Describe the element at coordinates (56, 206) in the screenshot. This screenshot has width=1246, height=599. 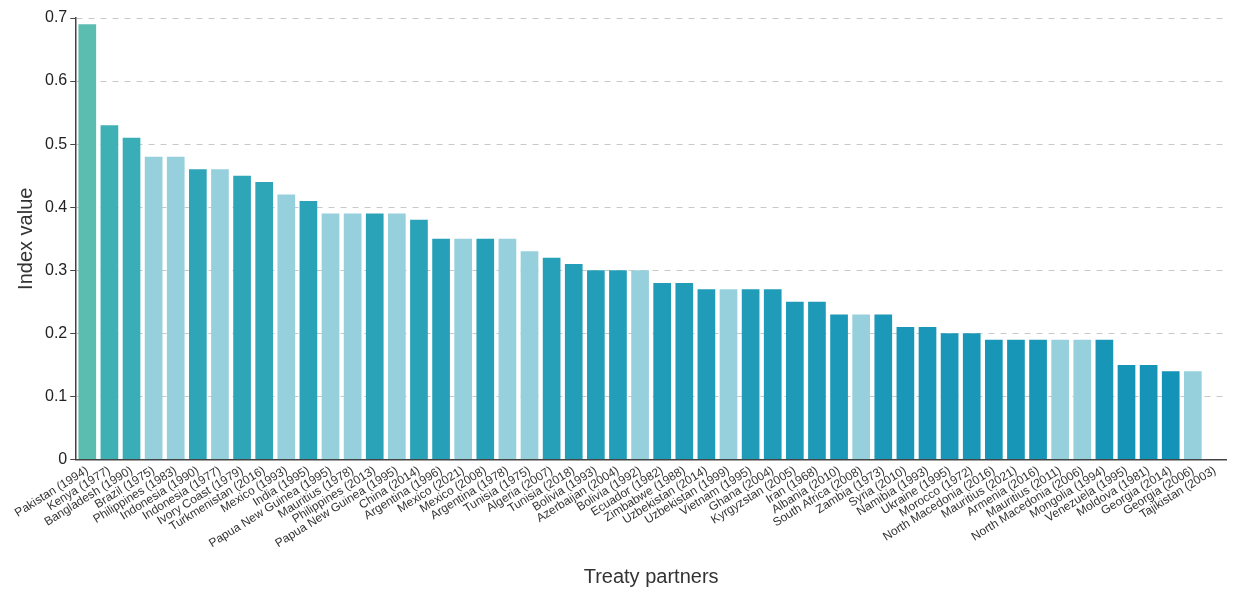
I see `y-tick-label: 0.4` at that location.